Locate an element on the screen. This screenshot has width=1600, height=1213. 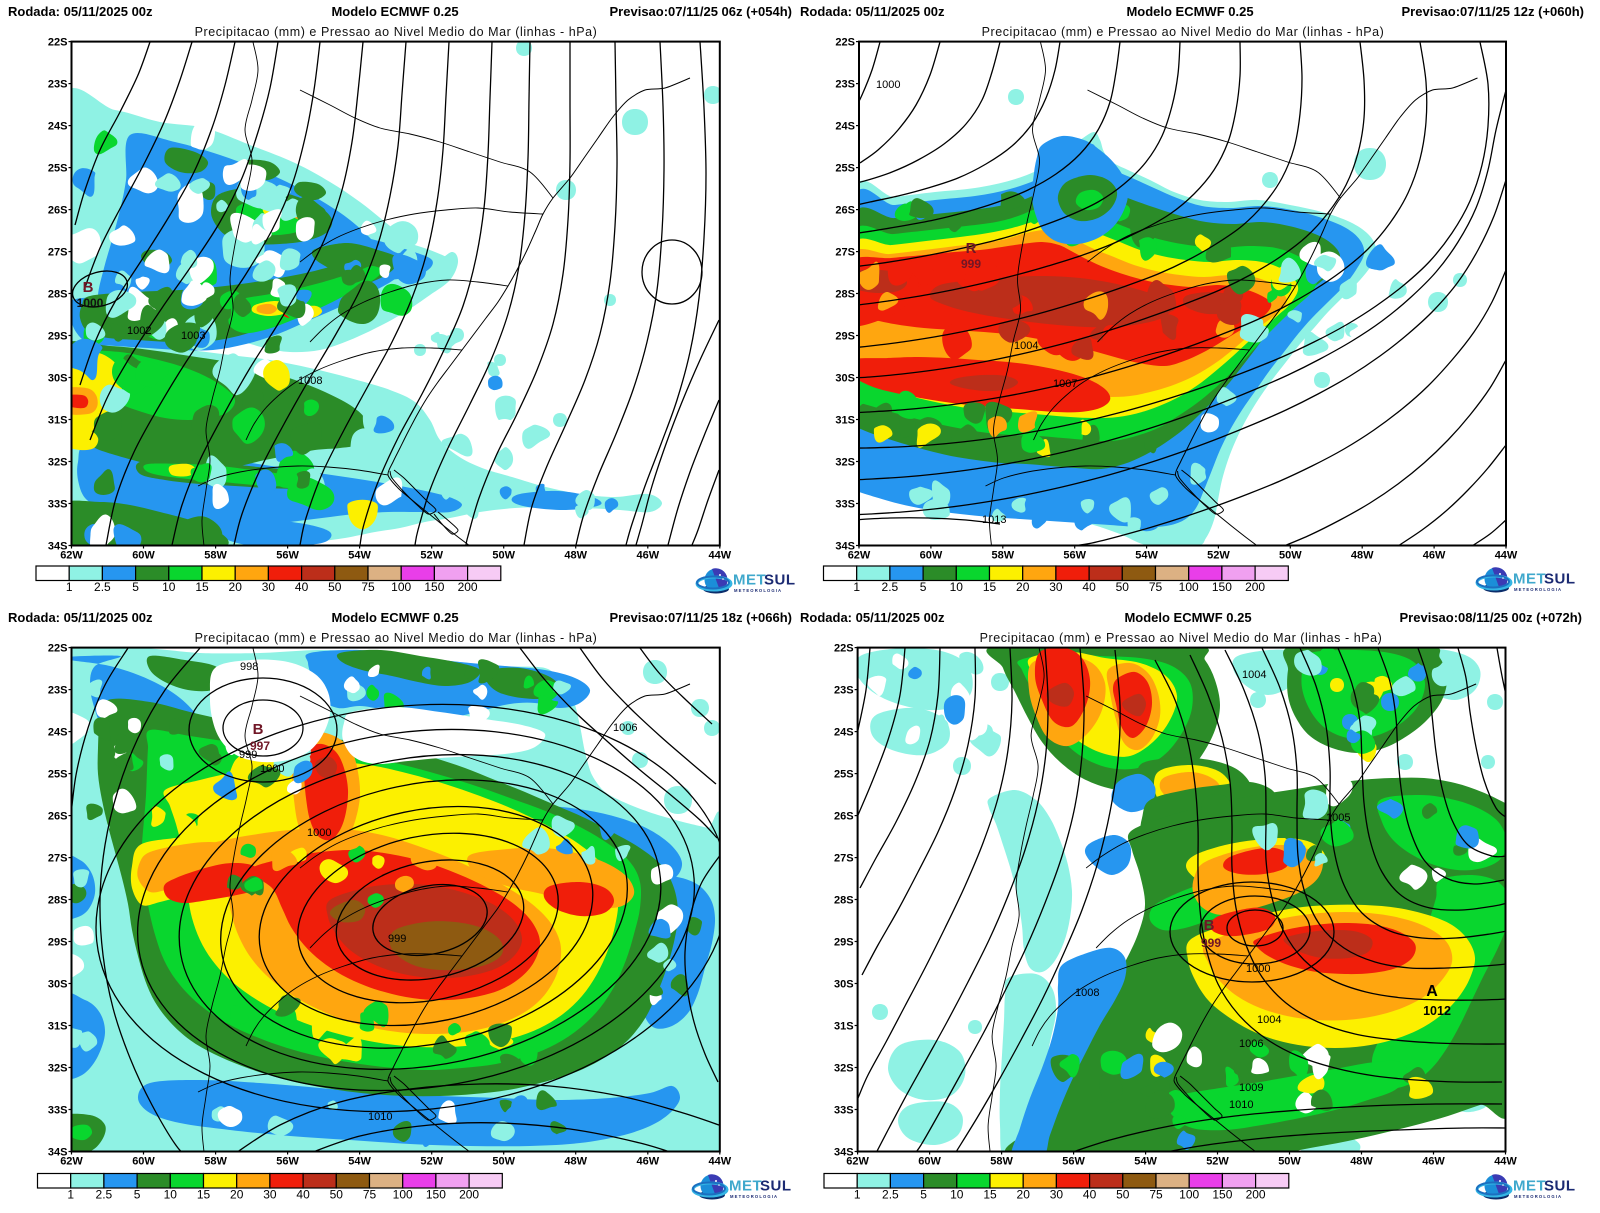
svg-text: 1007 is located at coordinates (1065, 384).